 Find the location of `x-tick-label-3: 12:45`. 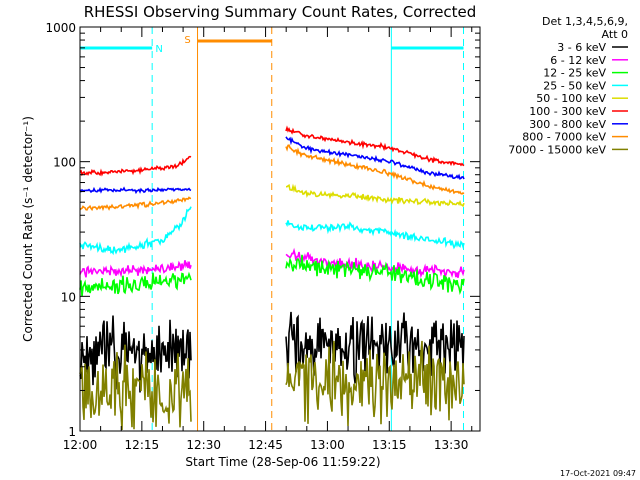

x-tick-label-3: 12:45 is located at coordinates (265, 445).